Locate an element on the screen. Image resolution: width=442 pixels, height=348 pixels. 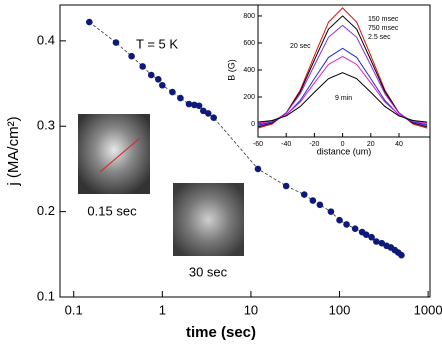
x-tick-label: -20 is located at coordinates (314, 144).